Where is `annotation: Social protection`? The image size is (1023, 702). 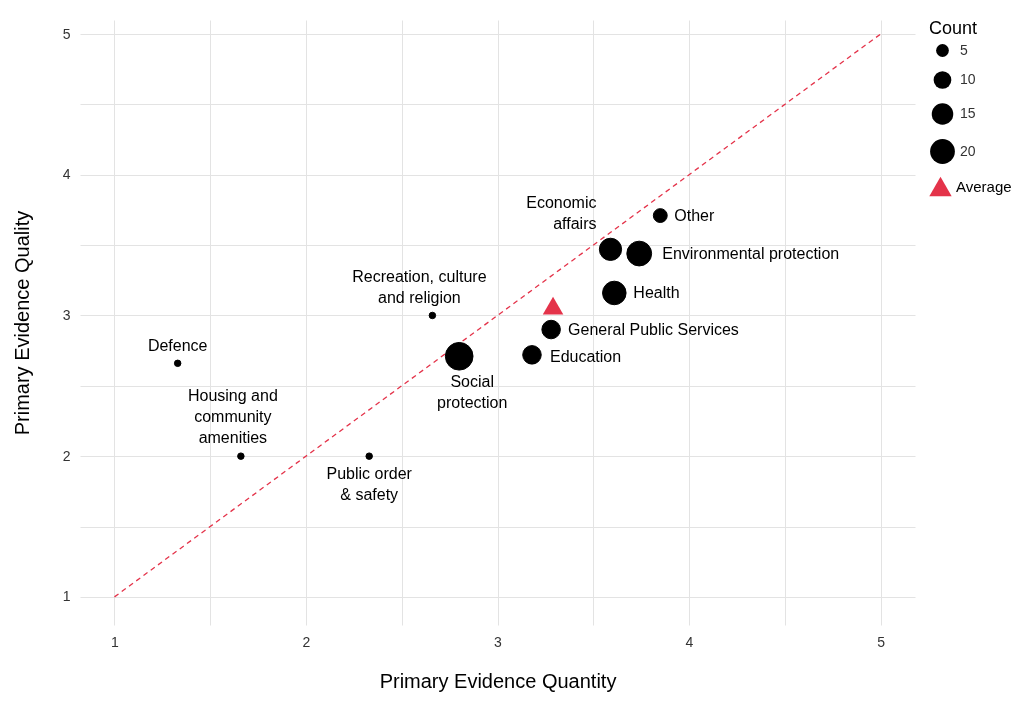
annotation: Social protection is located at coordinates (472, 392).